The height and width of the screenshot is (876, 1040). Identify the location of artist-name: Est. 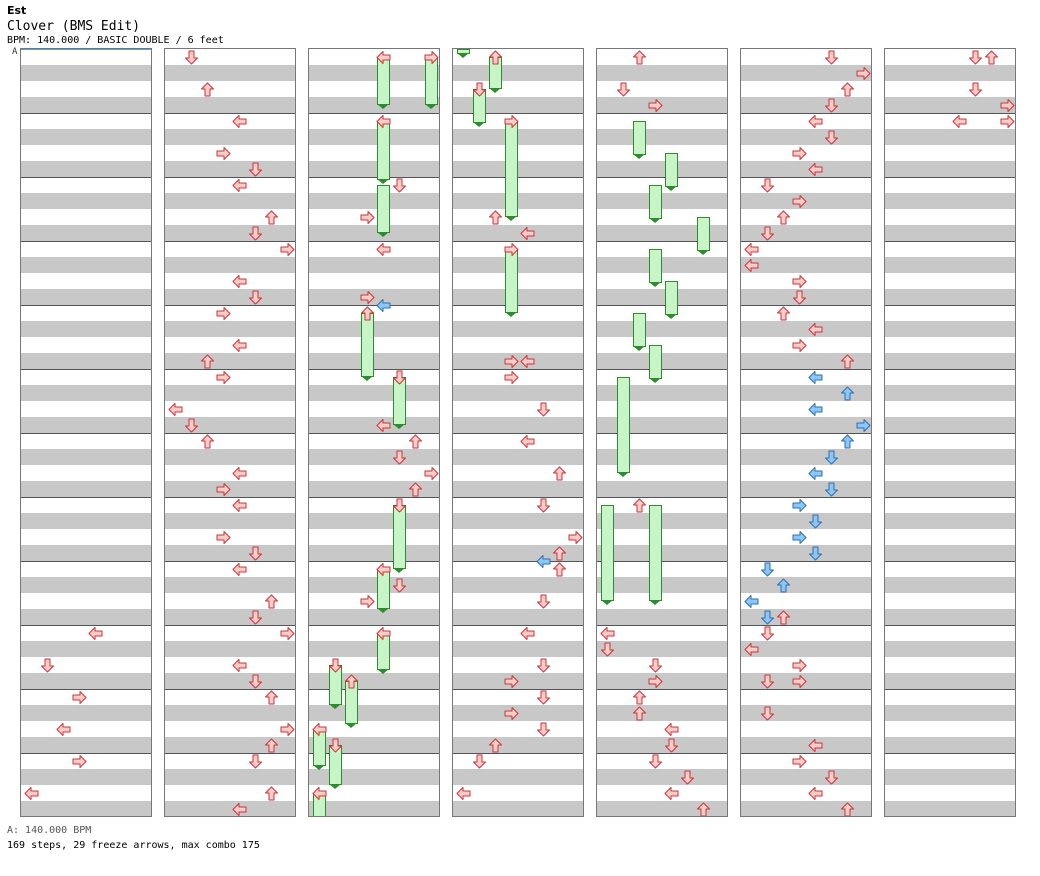
(17, 10).